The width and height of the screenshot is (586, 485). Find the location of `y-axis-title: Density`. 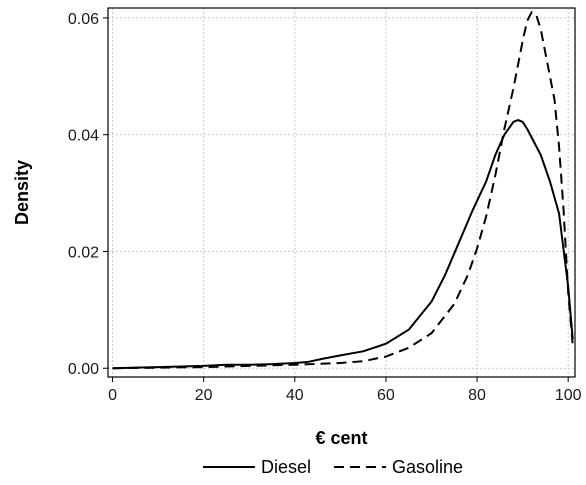

y-axis-title: Density is located at coordinates (22, 192).